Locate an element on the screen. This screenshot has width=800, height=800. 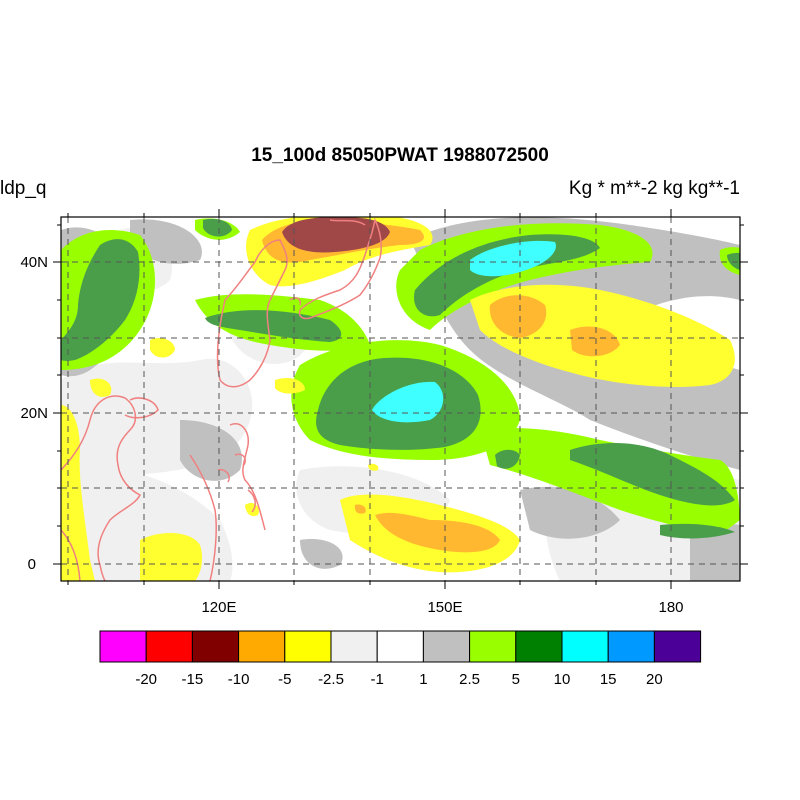
colorbar-label: 15 is located at coordinates (608, 679).